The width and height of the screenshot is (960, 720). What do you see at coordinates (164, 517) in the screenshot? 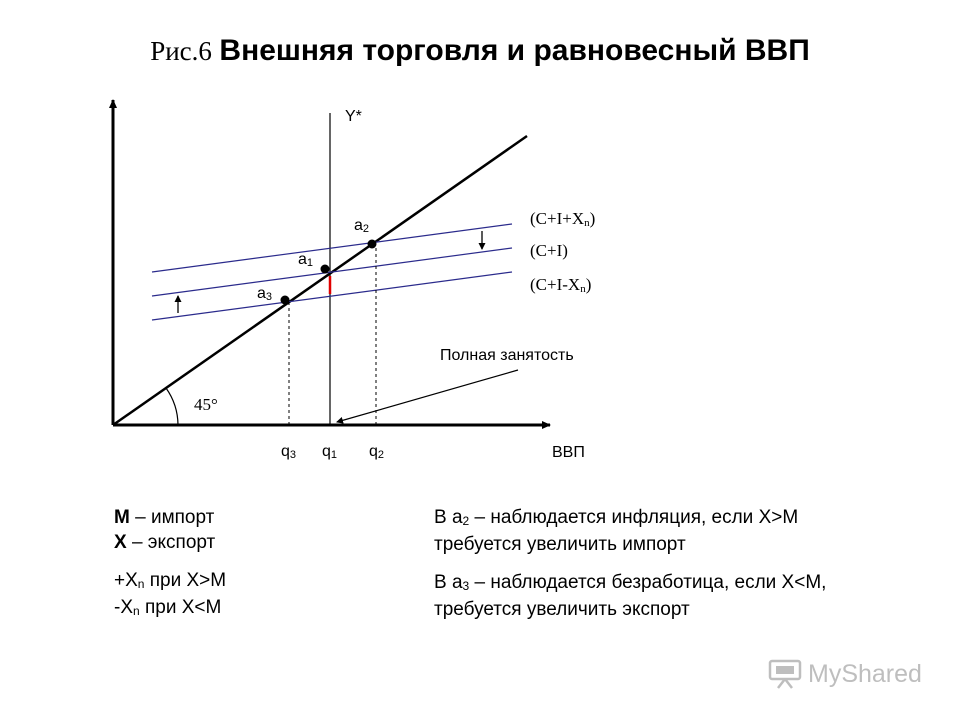
I see `legend-import: М – импорт` at bounding box center [164, 517].